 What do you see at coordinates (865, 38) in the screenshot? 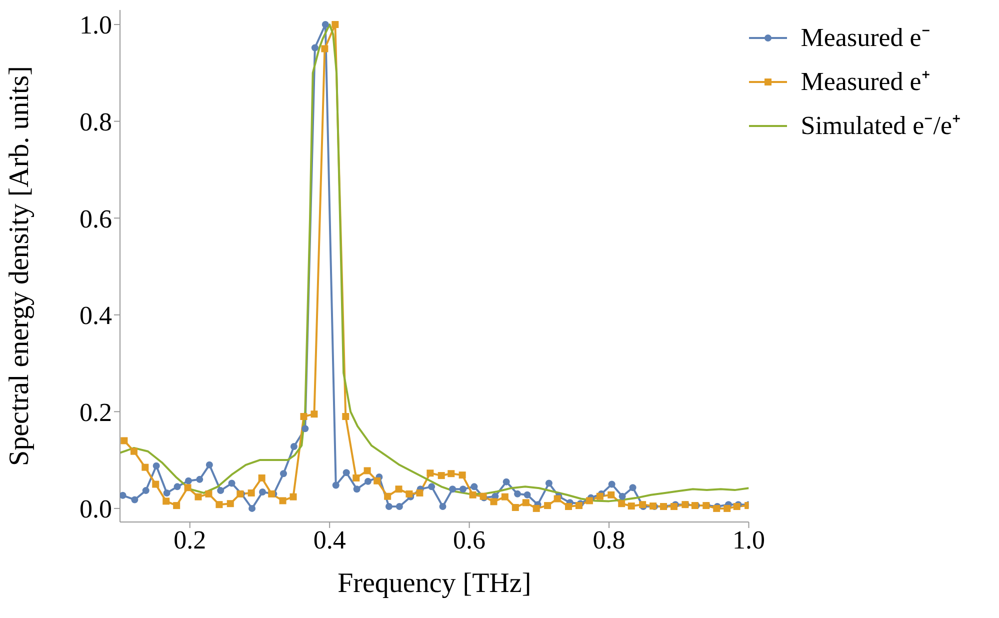
I see `legend-label: Measured e⁻` at bounding box center [865, 38].